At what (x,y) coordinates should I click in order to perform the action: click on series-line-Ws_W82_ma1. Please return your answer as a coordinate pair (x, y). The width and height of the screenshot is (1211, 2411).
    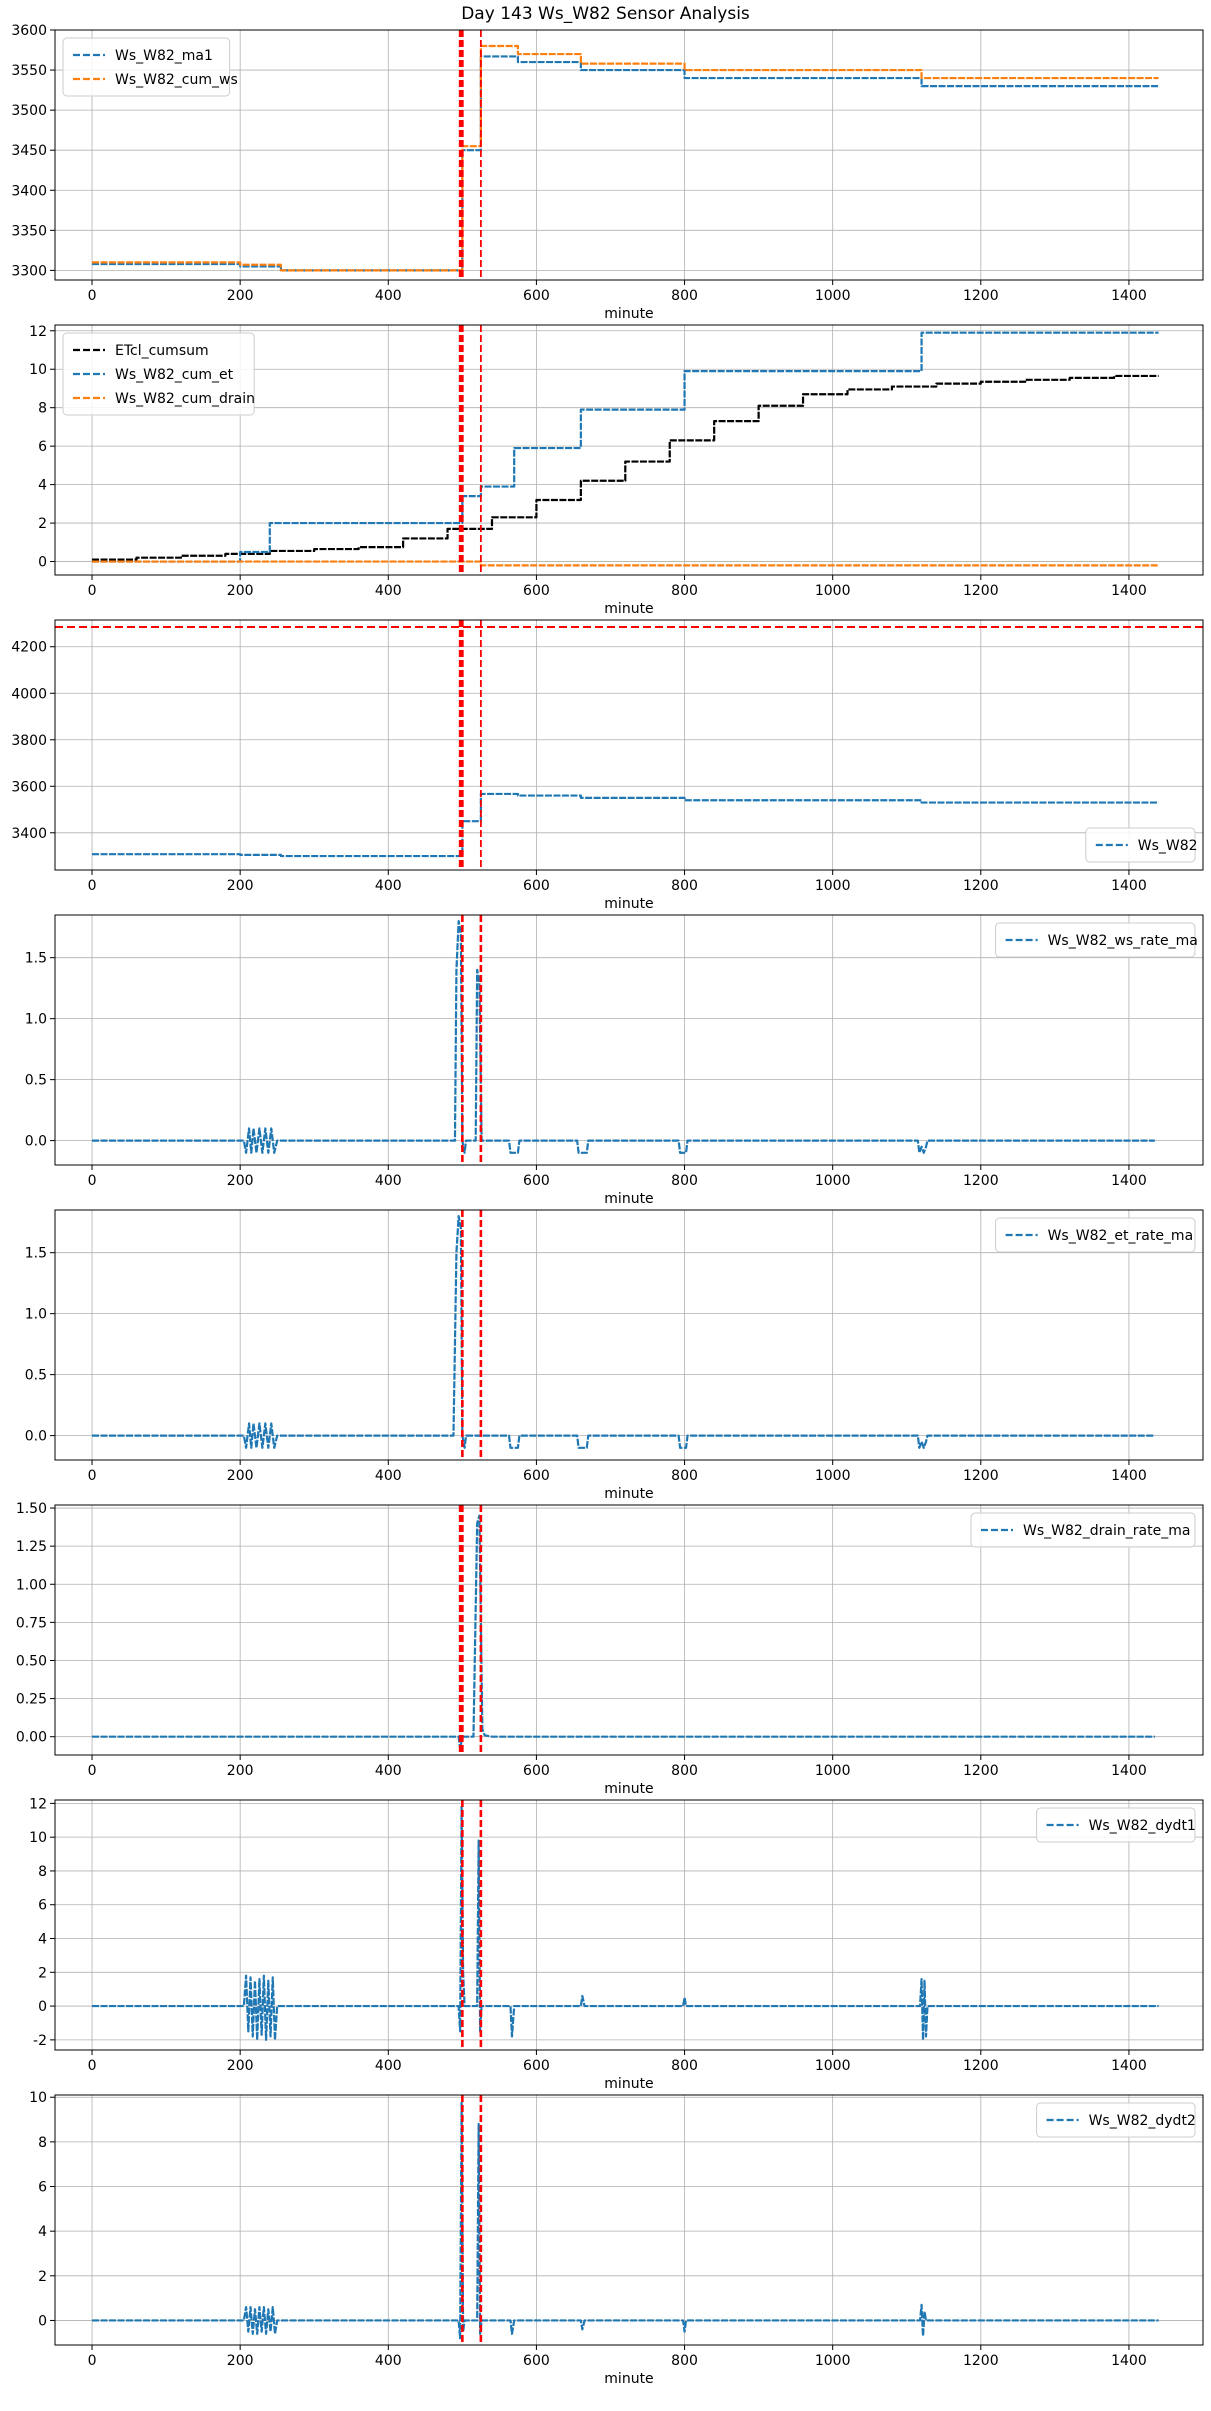
    Looking at the image, I should click on (625, 163).